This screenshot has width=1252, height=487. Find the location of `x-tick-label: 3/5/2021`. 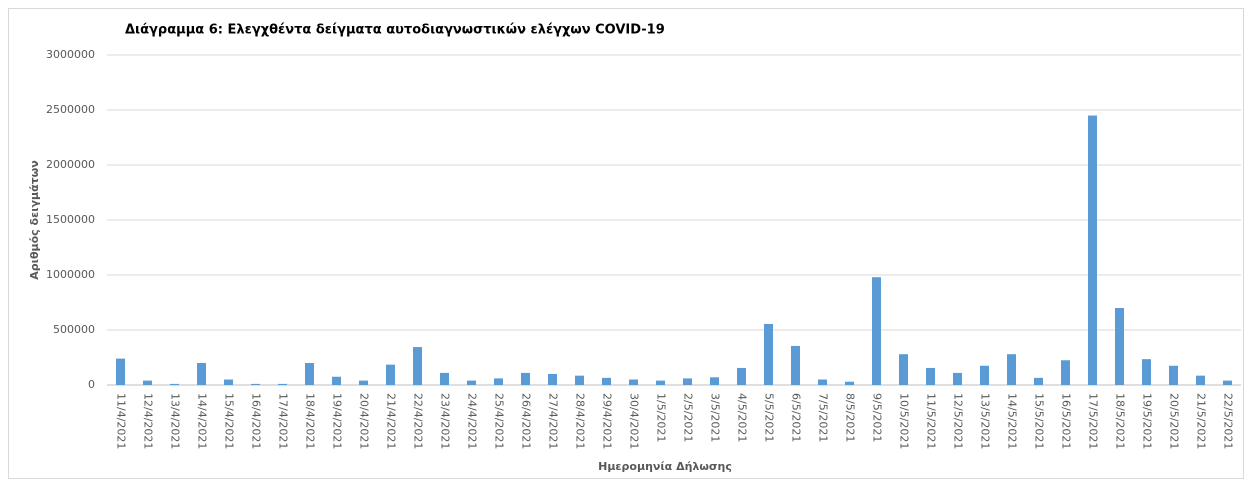

x-tick-label: 3/5/2021 is located at coordinates (715, 417).